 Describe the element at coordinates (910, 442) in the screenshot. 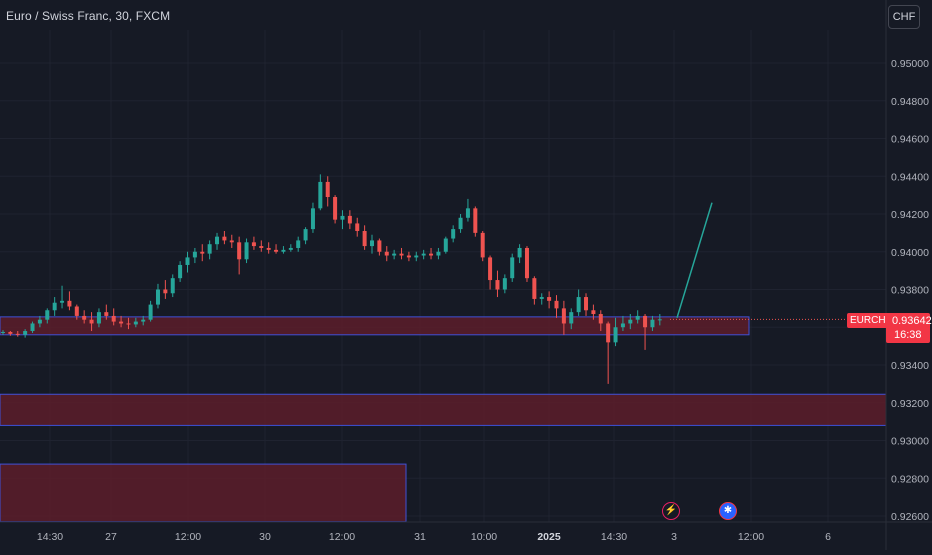

I see `price-tick-label: 0.93000` at that location.